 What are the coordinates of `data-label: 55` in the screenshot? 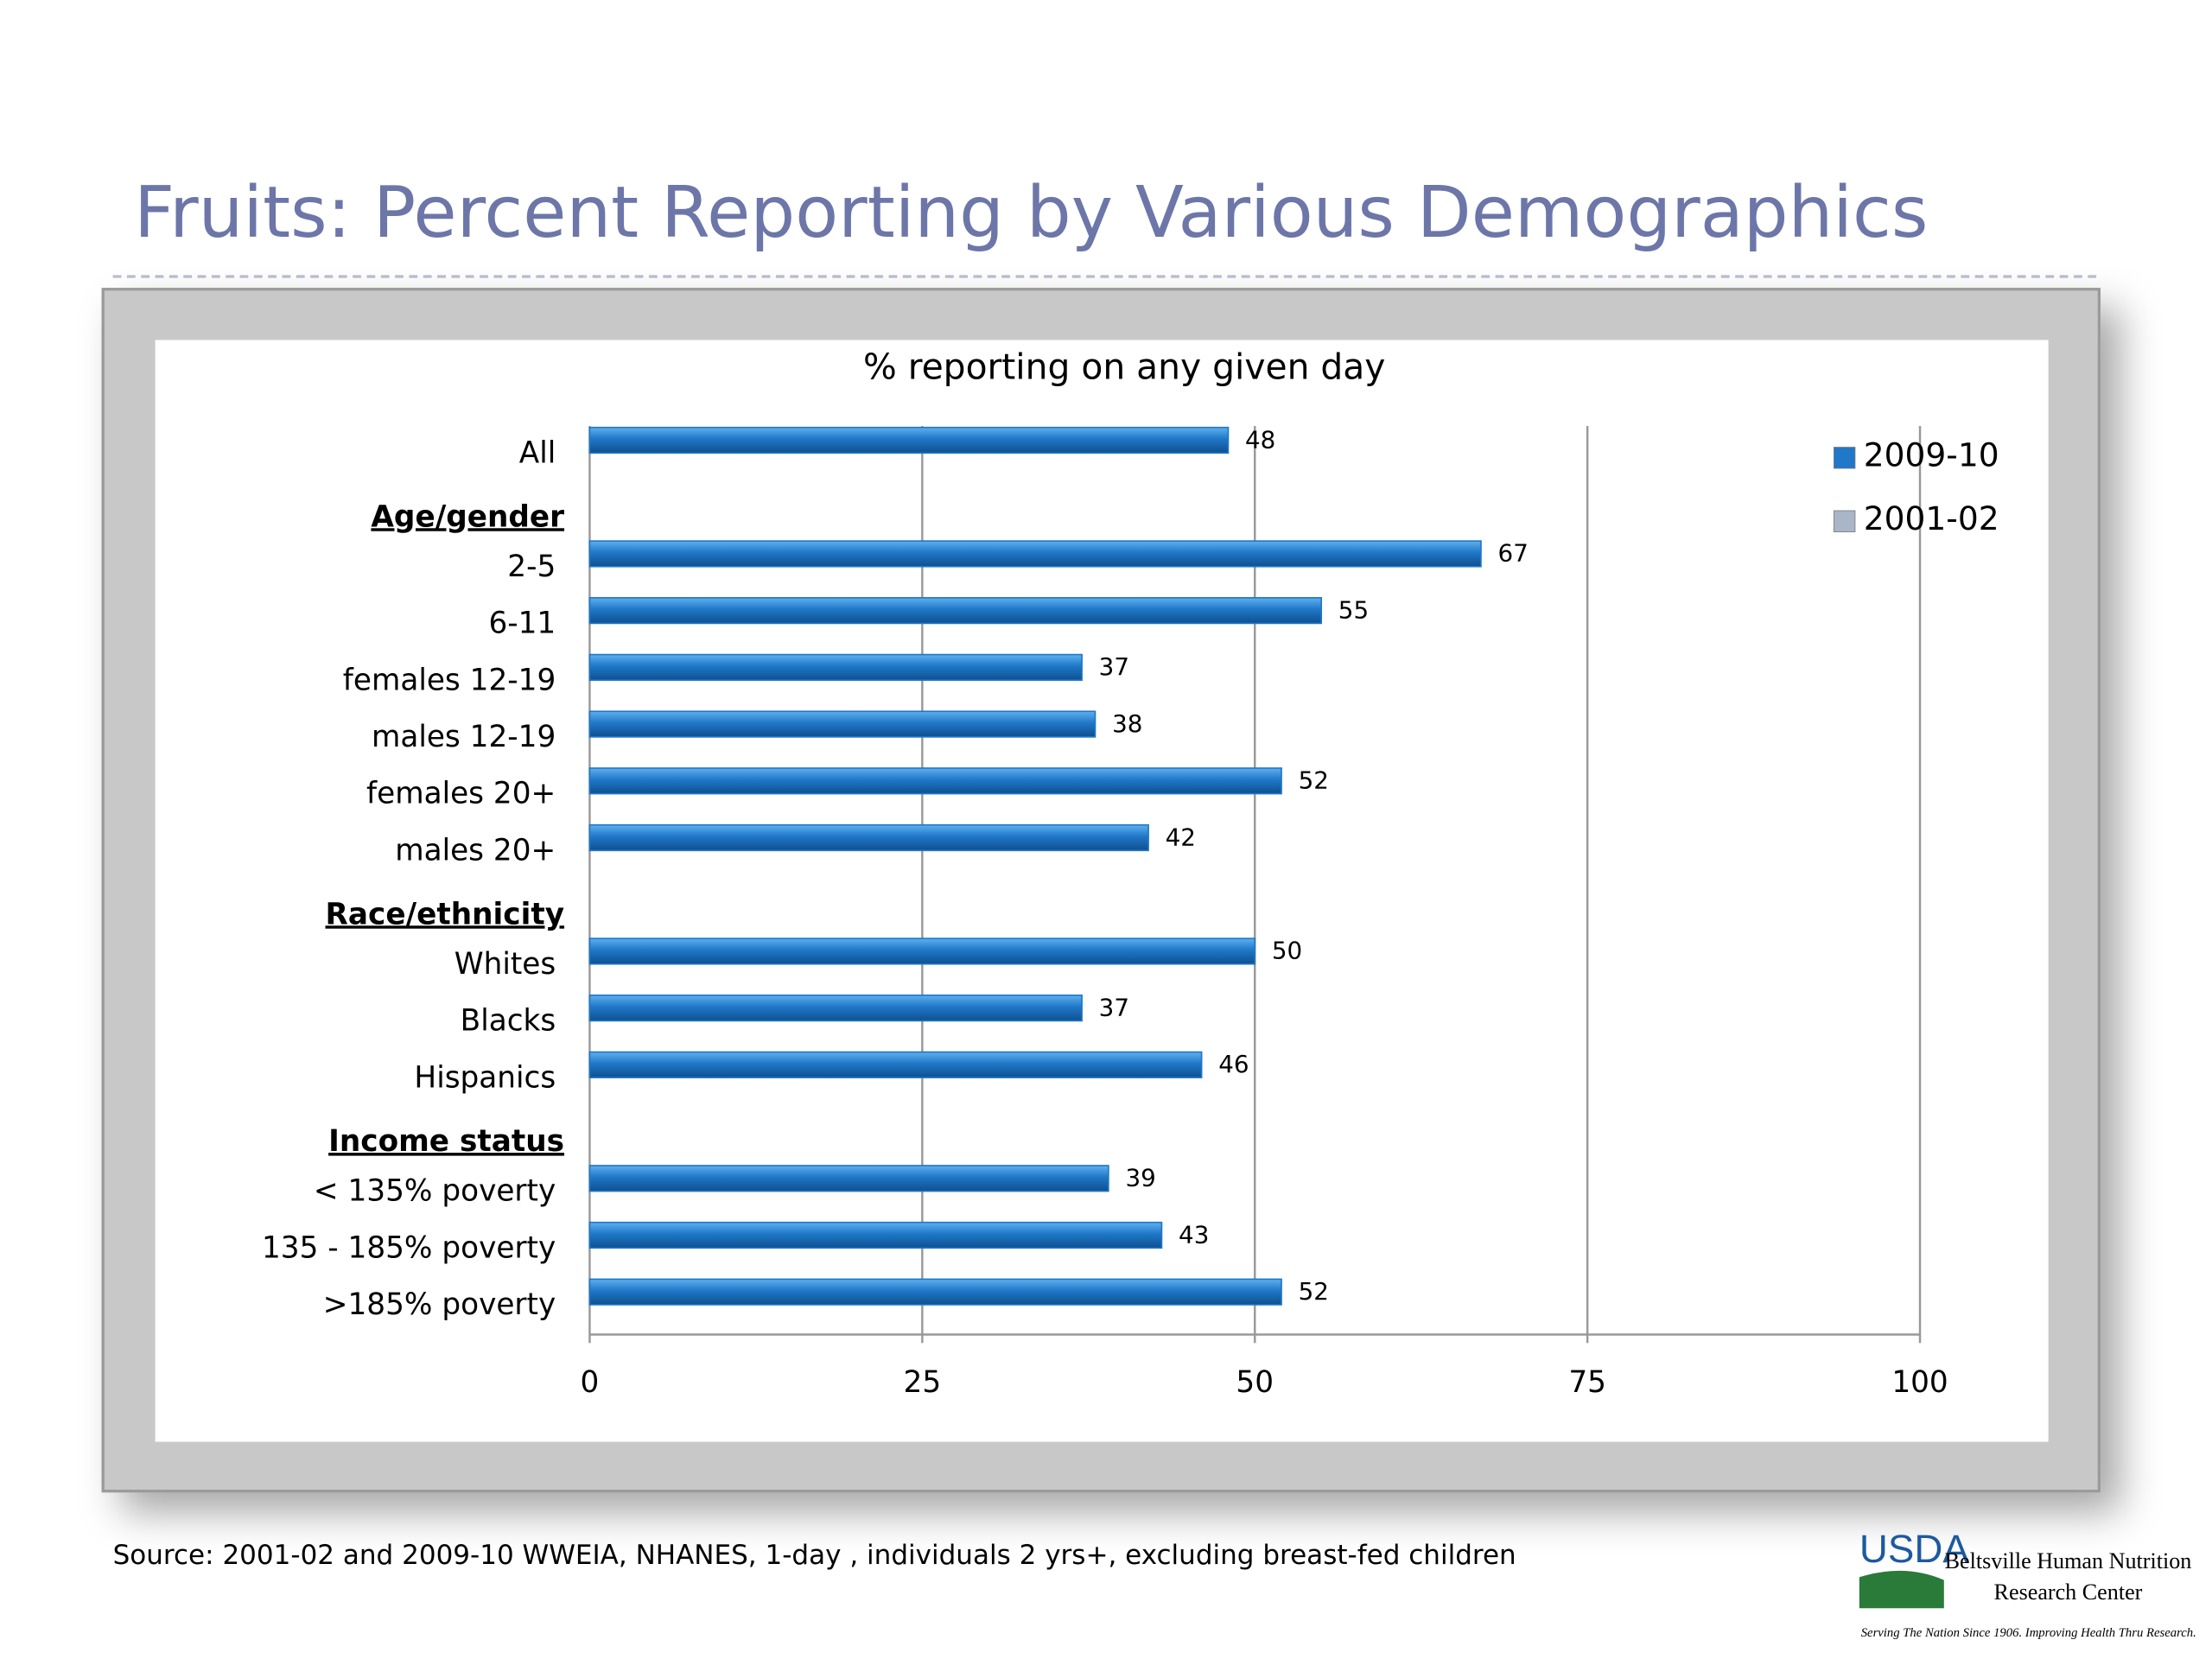 It's located at (1353, 609).